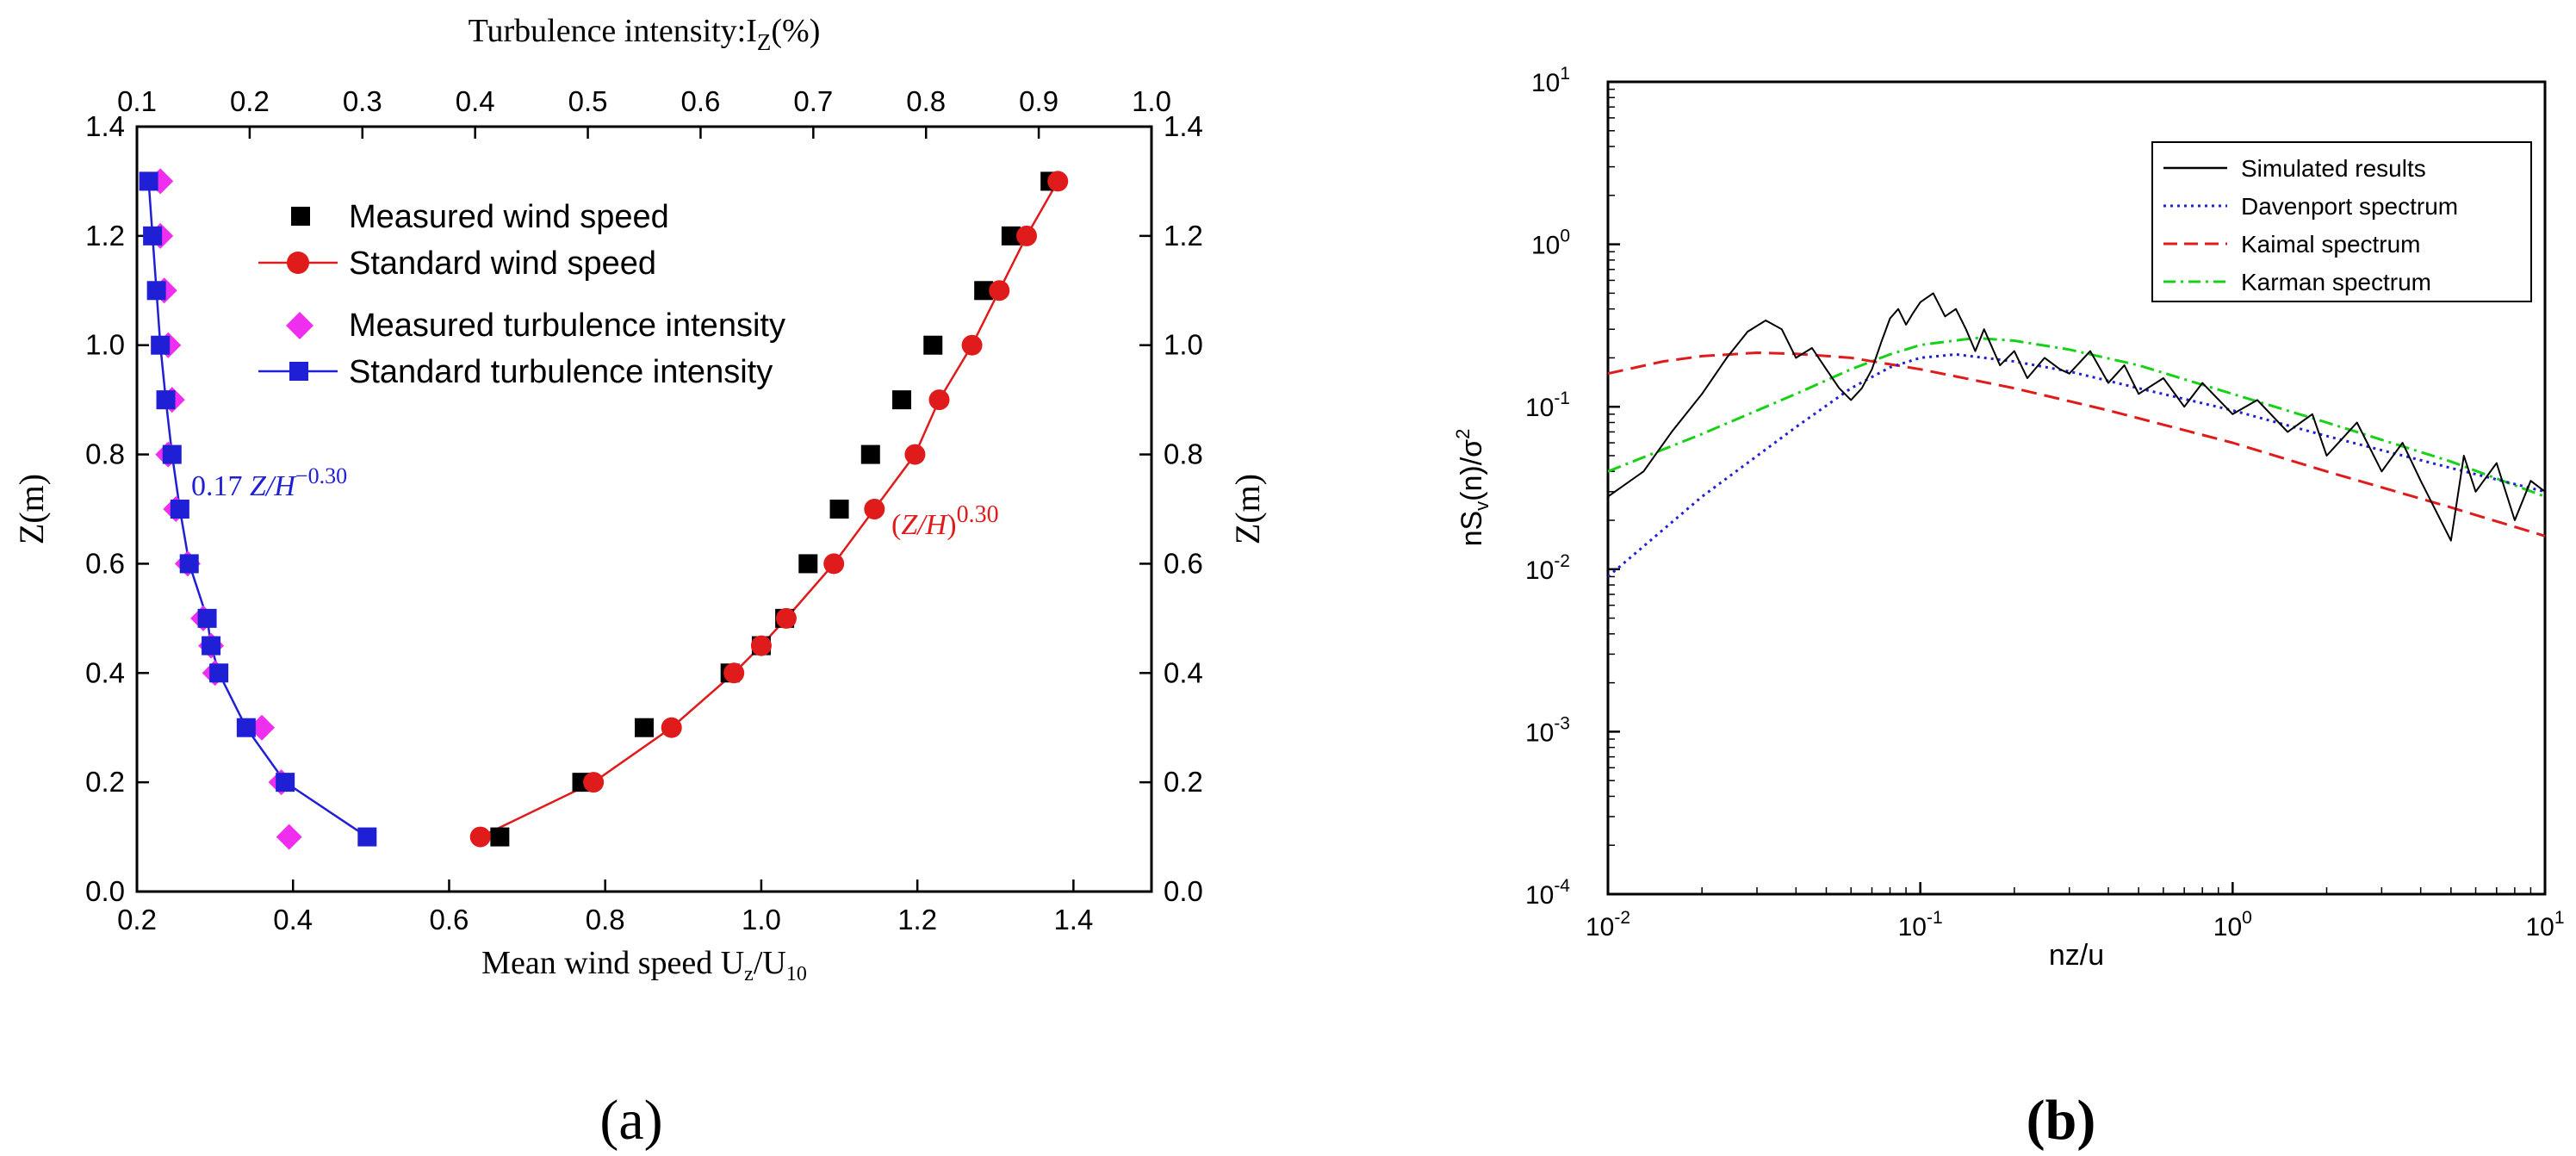  I want to click on a-right-y-tick-label: 0.8, so click(1183, 454).